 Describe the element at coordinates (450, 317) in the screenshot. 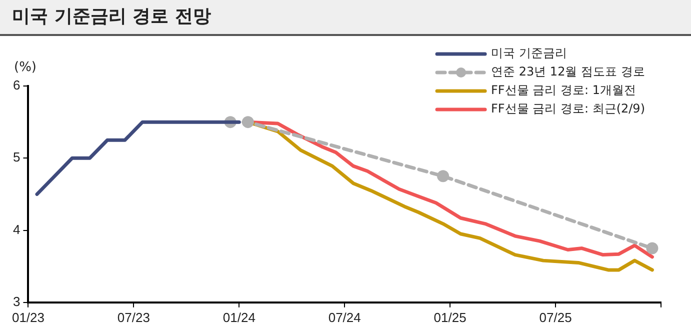

I see `x-tick-label: 01/25` at that location.